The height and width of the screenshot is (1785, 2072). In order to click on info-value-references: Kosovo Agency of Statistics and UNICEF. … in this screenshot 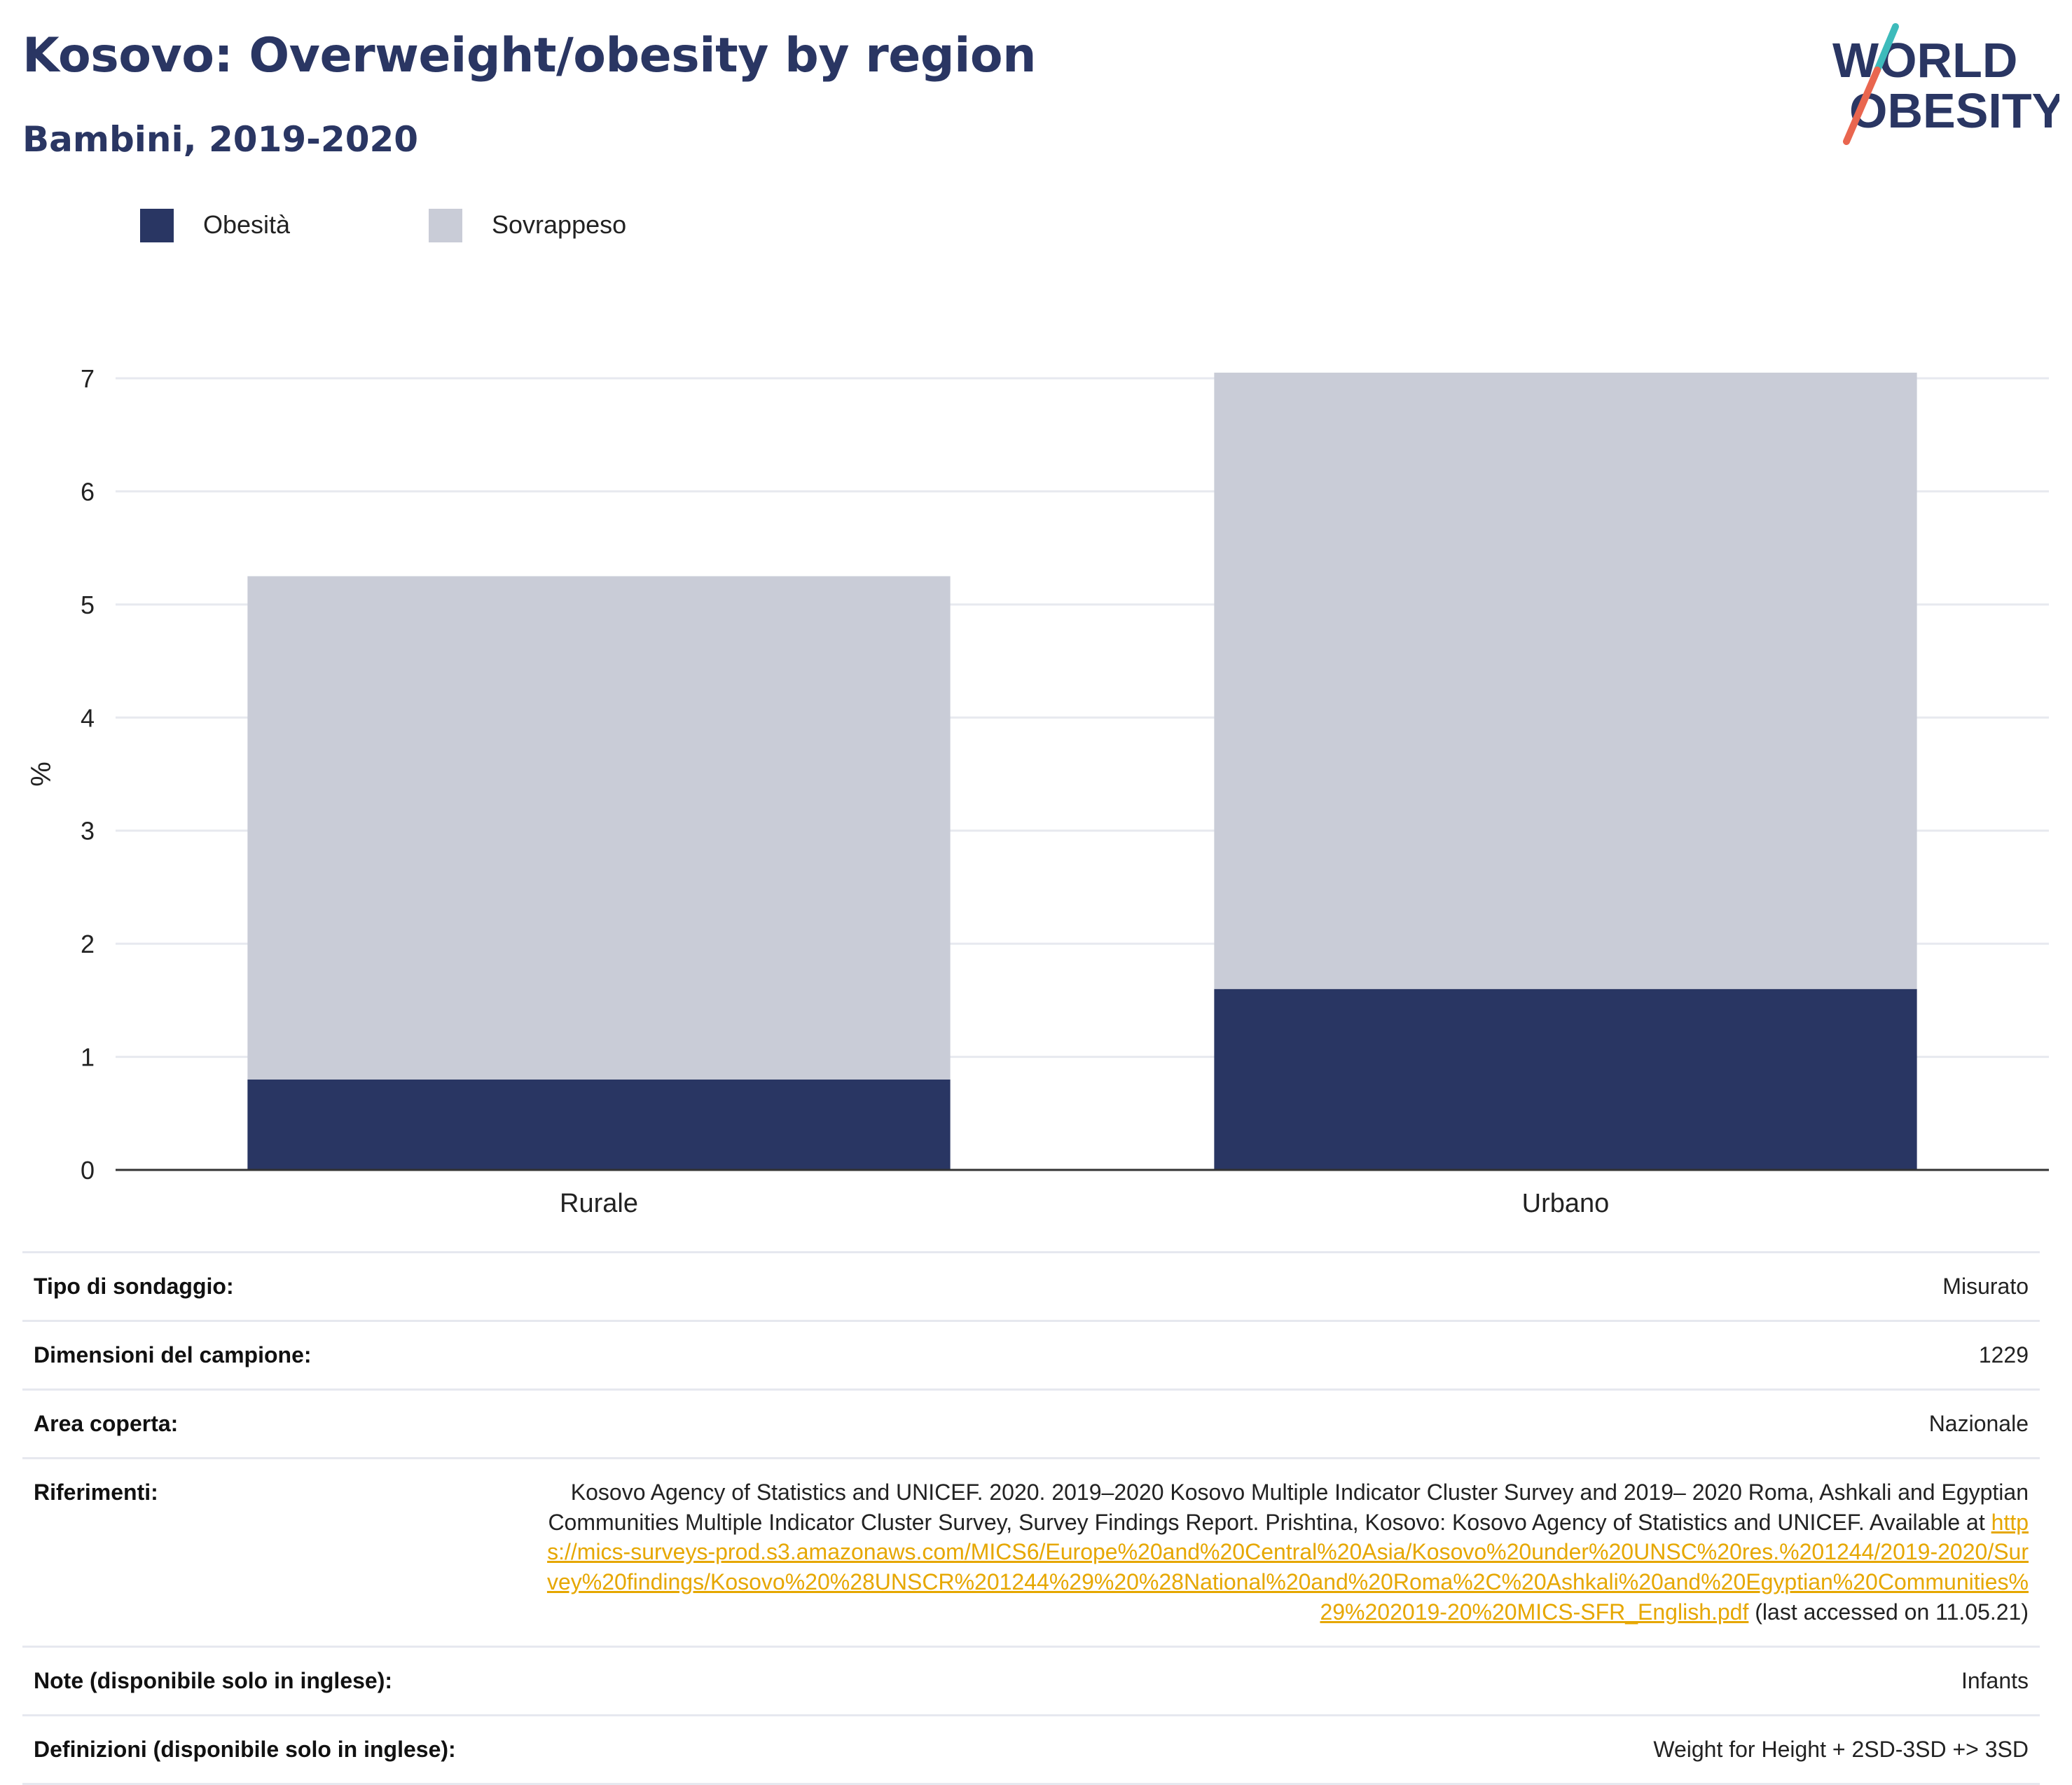, I will do `click(1288, 1551)`.